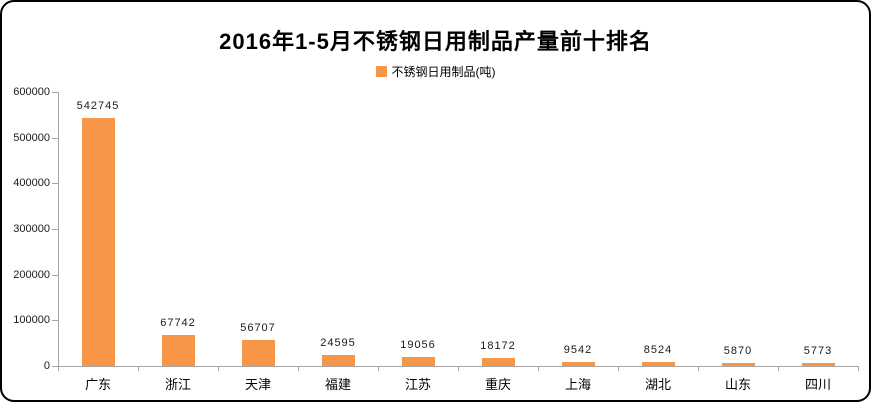  What do you see at coordinates (98, 106) in the screenshot?
I see `bar-value-label: 542745` at bounding box center [98, 106].